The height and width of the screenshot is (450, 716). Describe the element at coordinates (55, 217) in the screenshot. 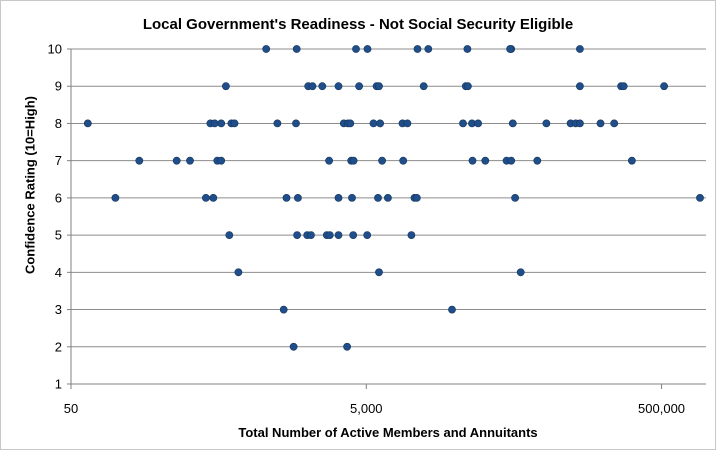

I see `y-tick-labels: 1 2 3 4 5 6 7 8 9 10` at that location.